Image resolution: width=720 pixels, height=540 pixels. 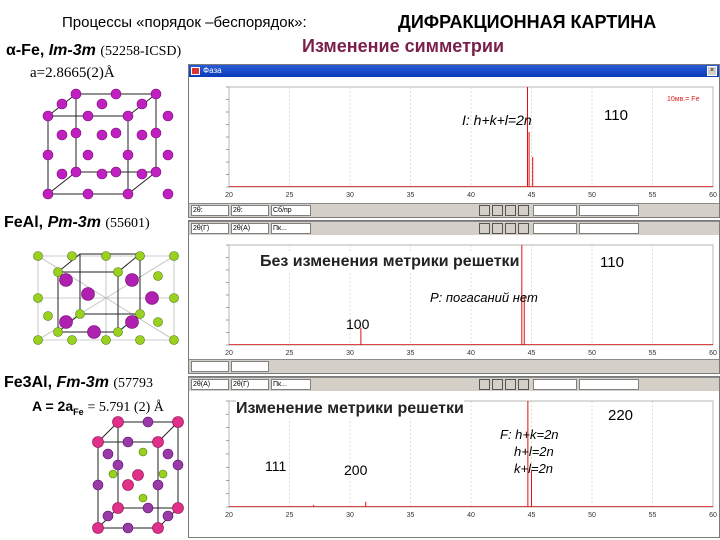 I want to click on window-2-statusbar, so click(x=454, y=366).